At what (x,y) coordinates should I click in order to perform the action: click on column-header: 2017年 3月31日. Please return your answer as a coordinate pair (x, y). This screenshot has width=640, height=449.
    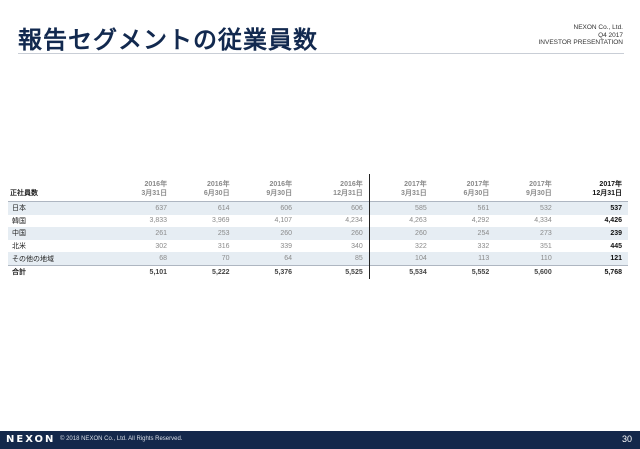
    Looking at the image, I should click on (414, 189).